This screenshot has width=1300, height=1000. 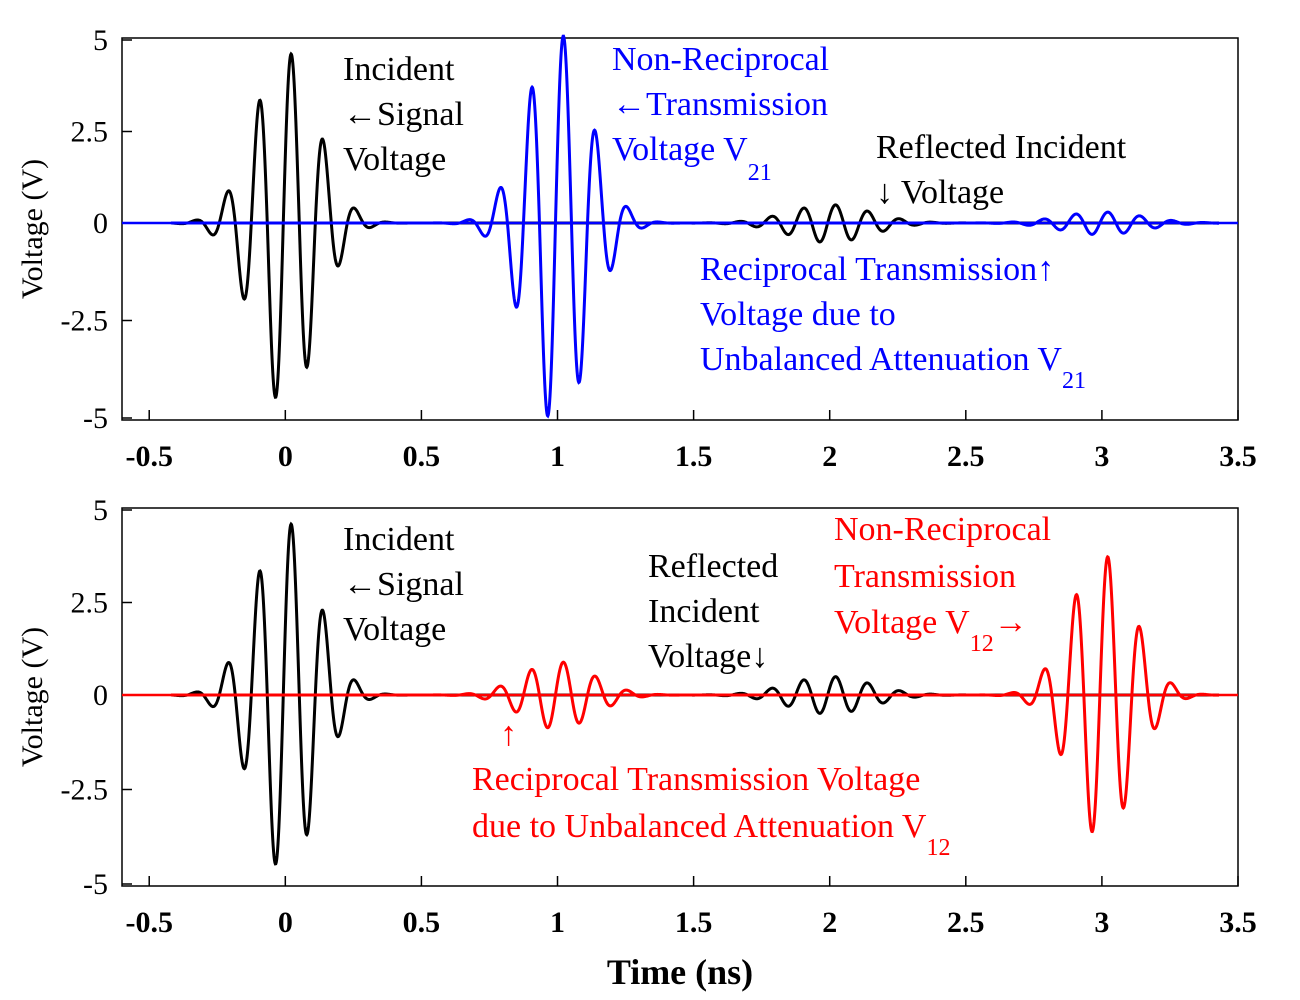 I want to click on bottom-annotation-incident: Incident ←Signal Voltage, so click(x=407, y=584).